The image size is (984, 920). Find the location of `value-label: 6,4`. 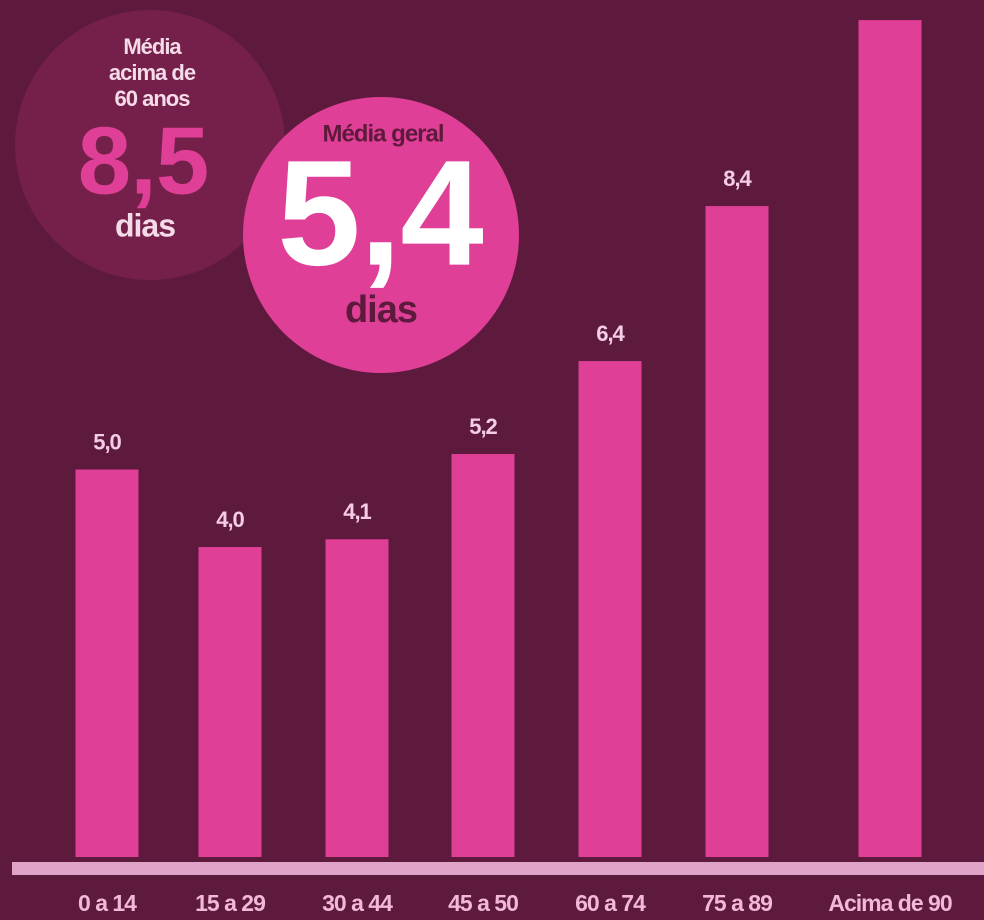

value-label: 6,4 is located at coordinates (610, 333).